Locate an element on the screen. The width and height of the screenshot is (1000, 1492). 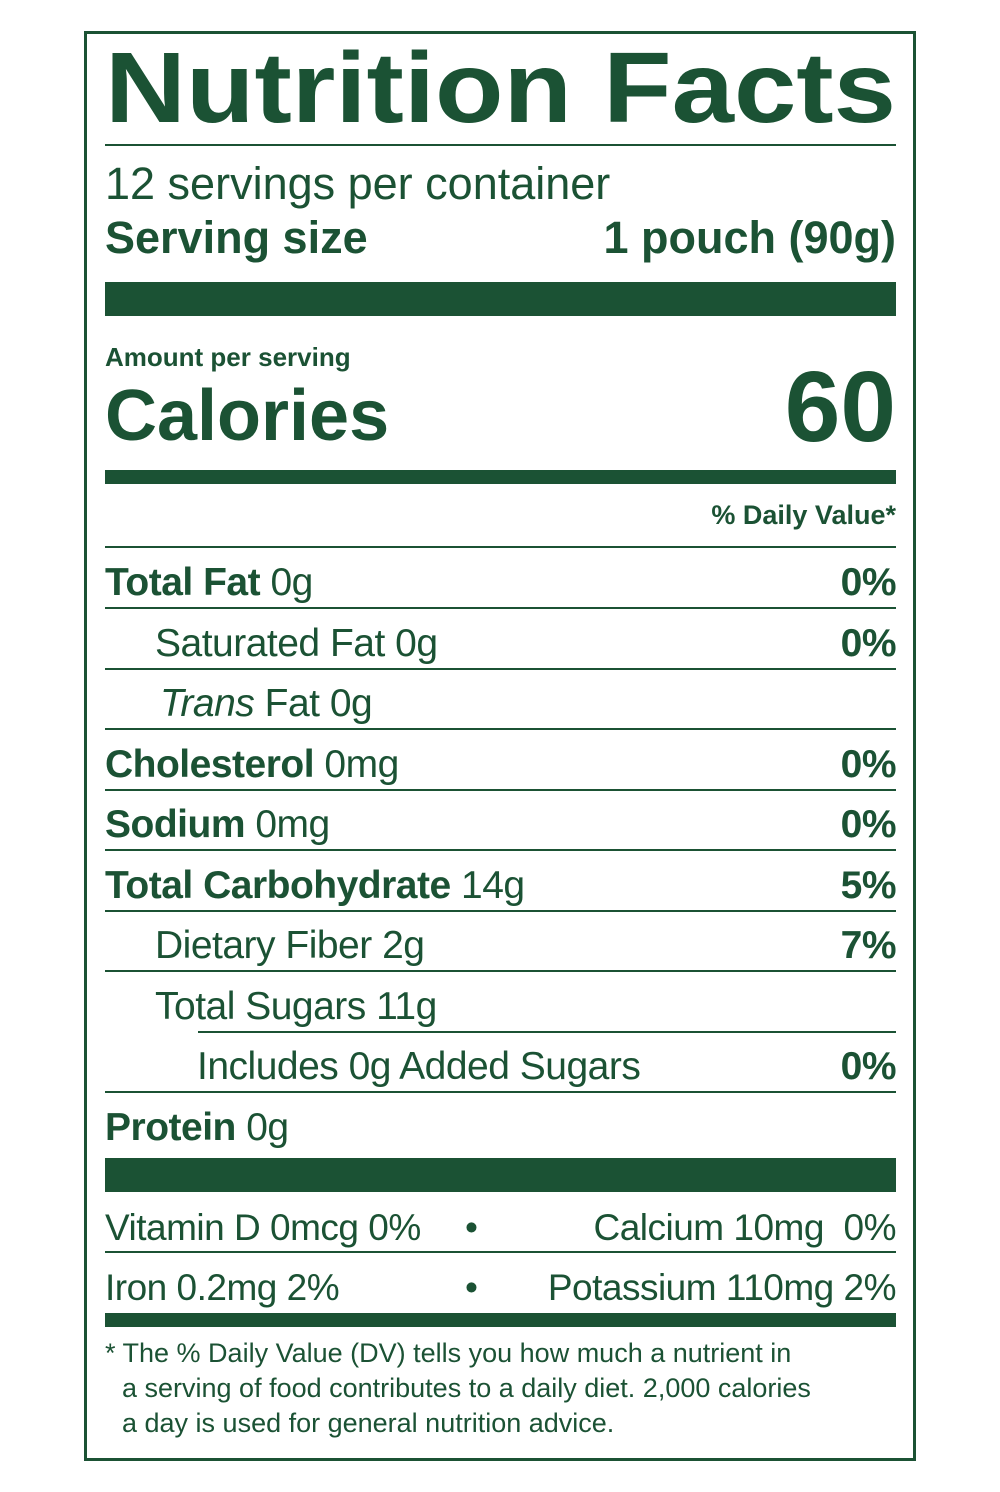
calories-label: Calories is located at coordinates (247, 416).